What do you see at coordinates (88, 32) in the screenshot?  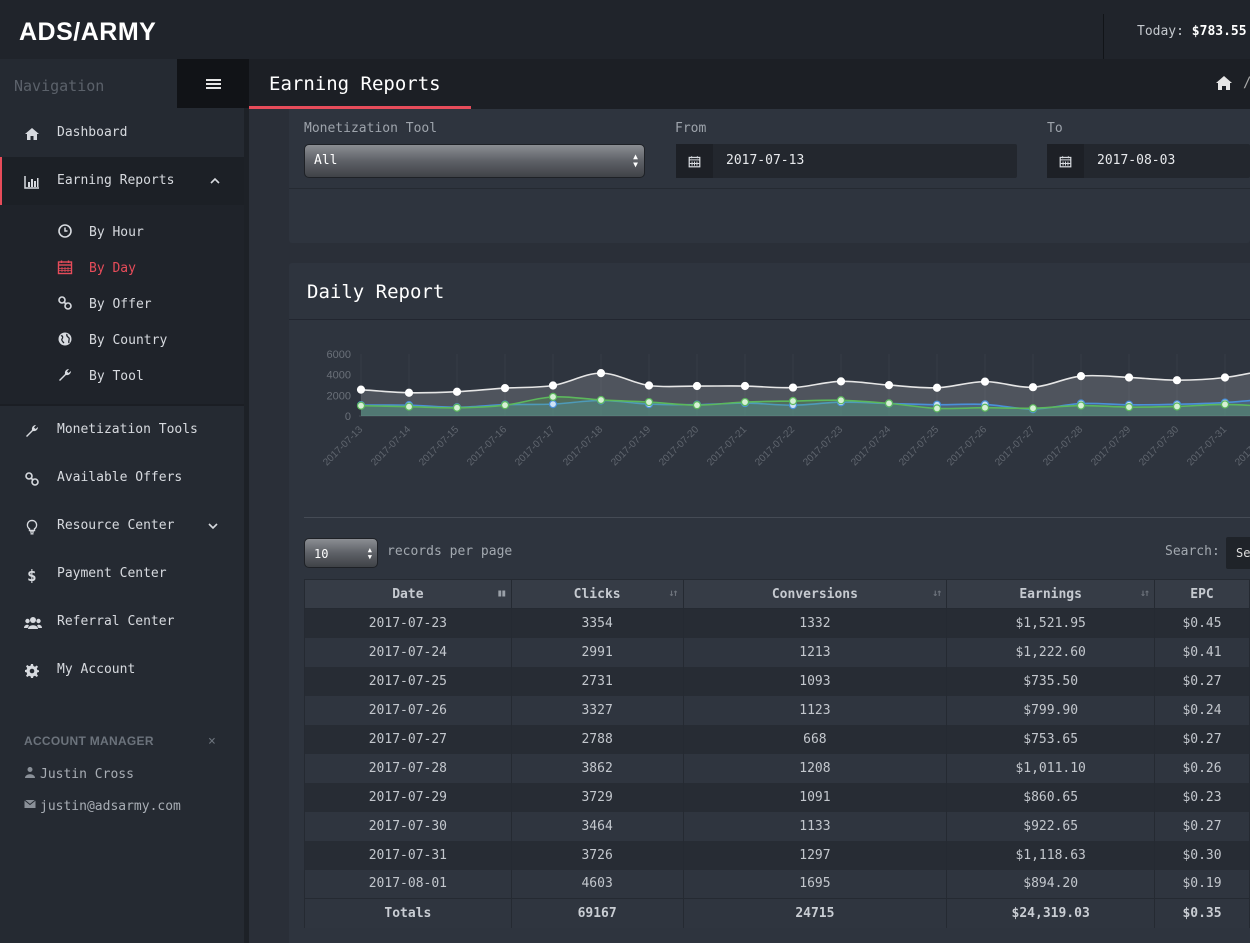 I see `brand-logo: ADS/ARMY` at bounding box center [88, 32].